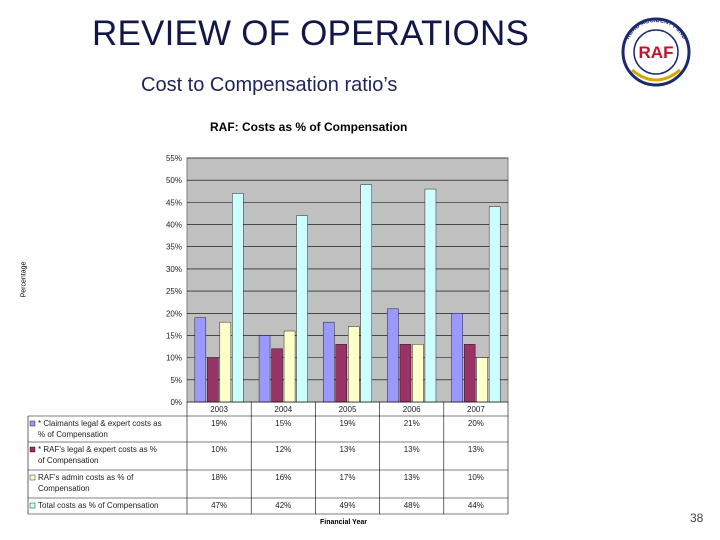 Image resolution: width=720 pixels, height=540 pixels. What do you see at coordinates (283, 477) in the screenshot?
I see `data-label-2-2004: 16%` at bounding box center [283, 477].